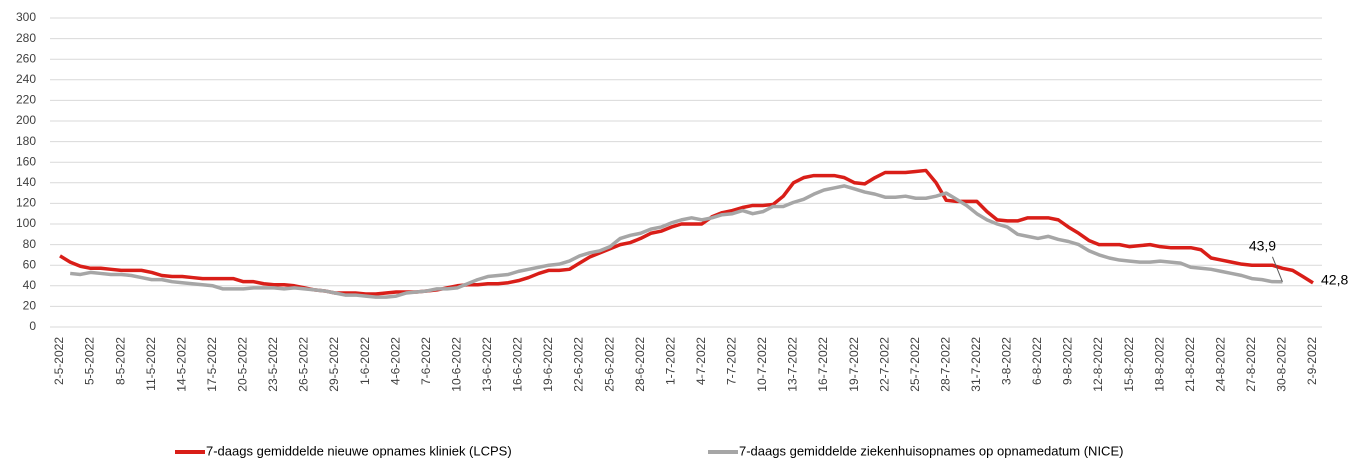  Describe the element at coordinates (1068, 361) in the screenshot. I see `x-tick-label: 9-8-2022` at that location.